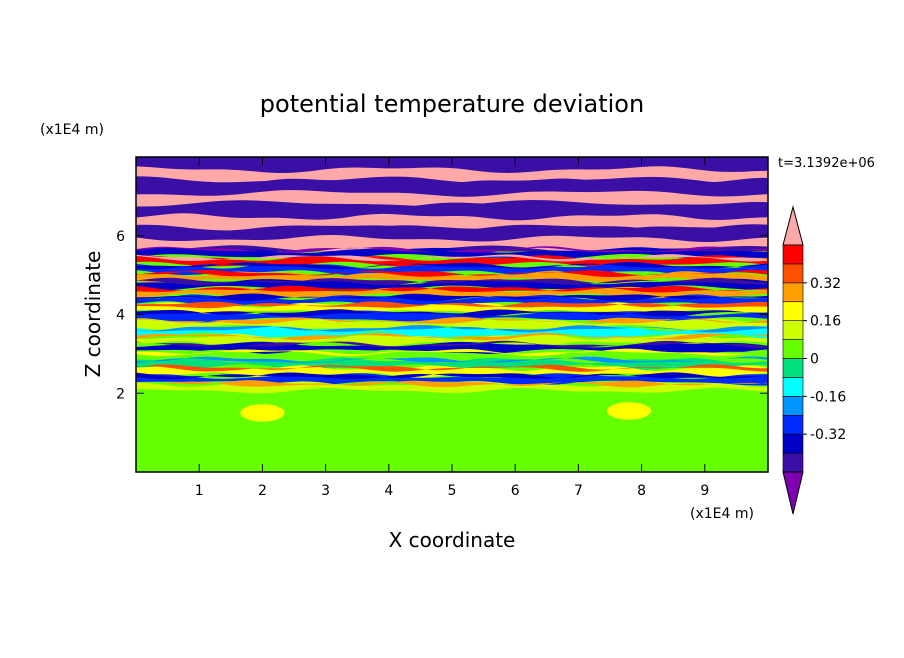 This screenshot has height=658, width=904. What do you see at coordinates (72, 130) in the screenshot?
I see `y-unit-label: (x1E4 m)` at bounding box center [72, 130].